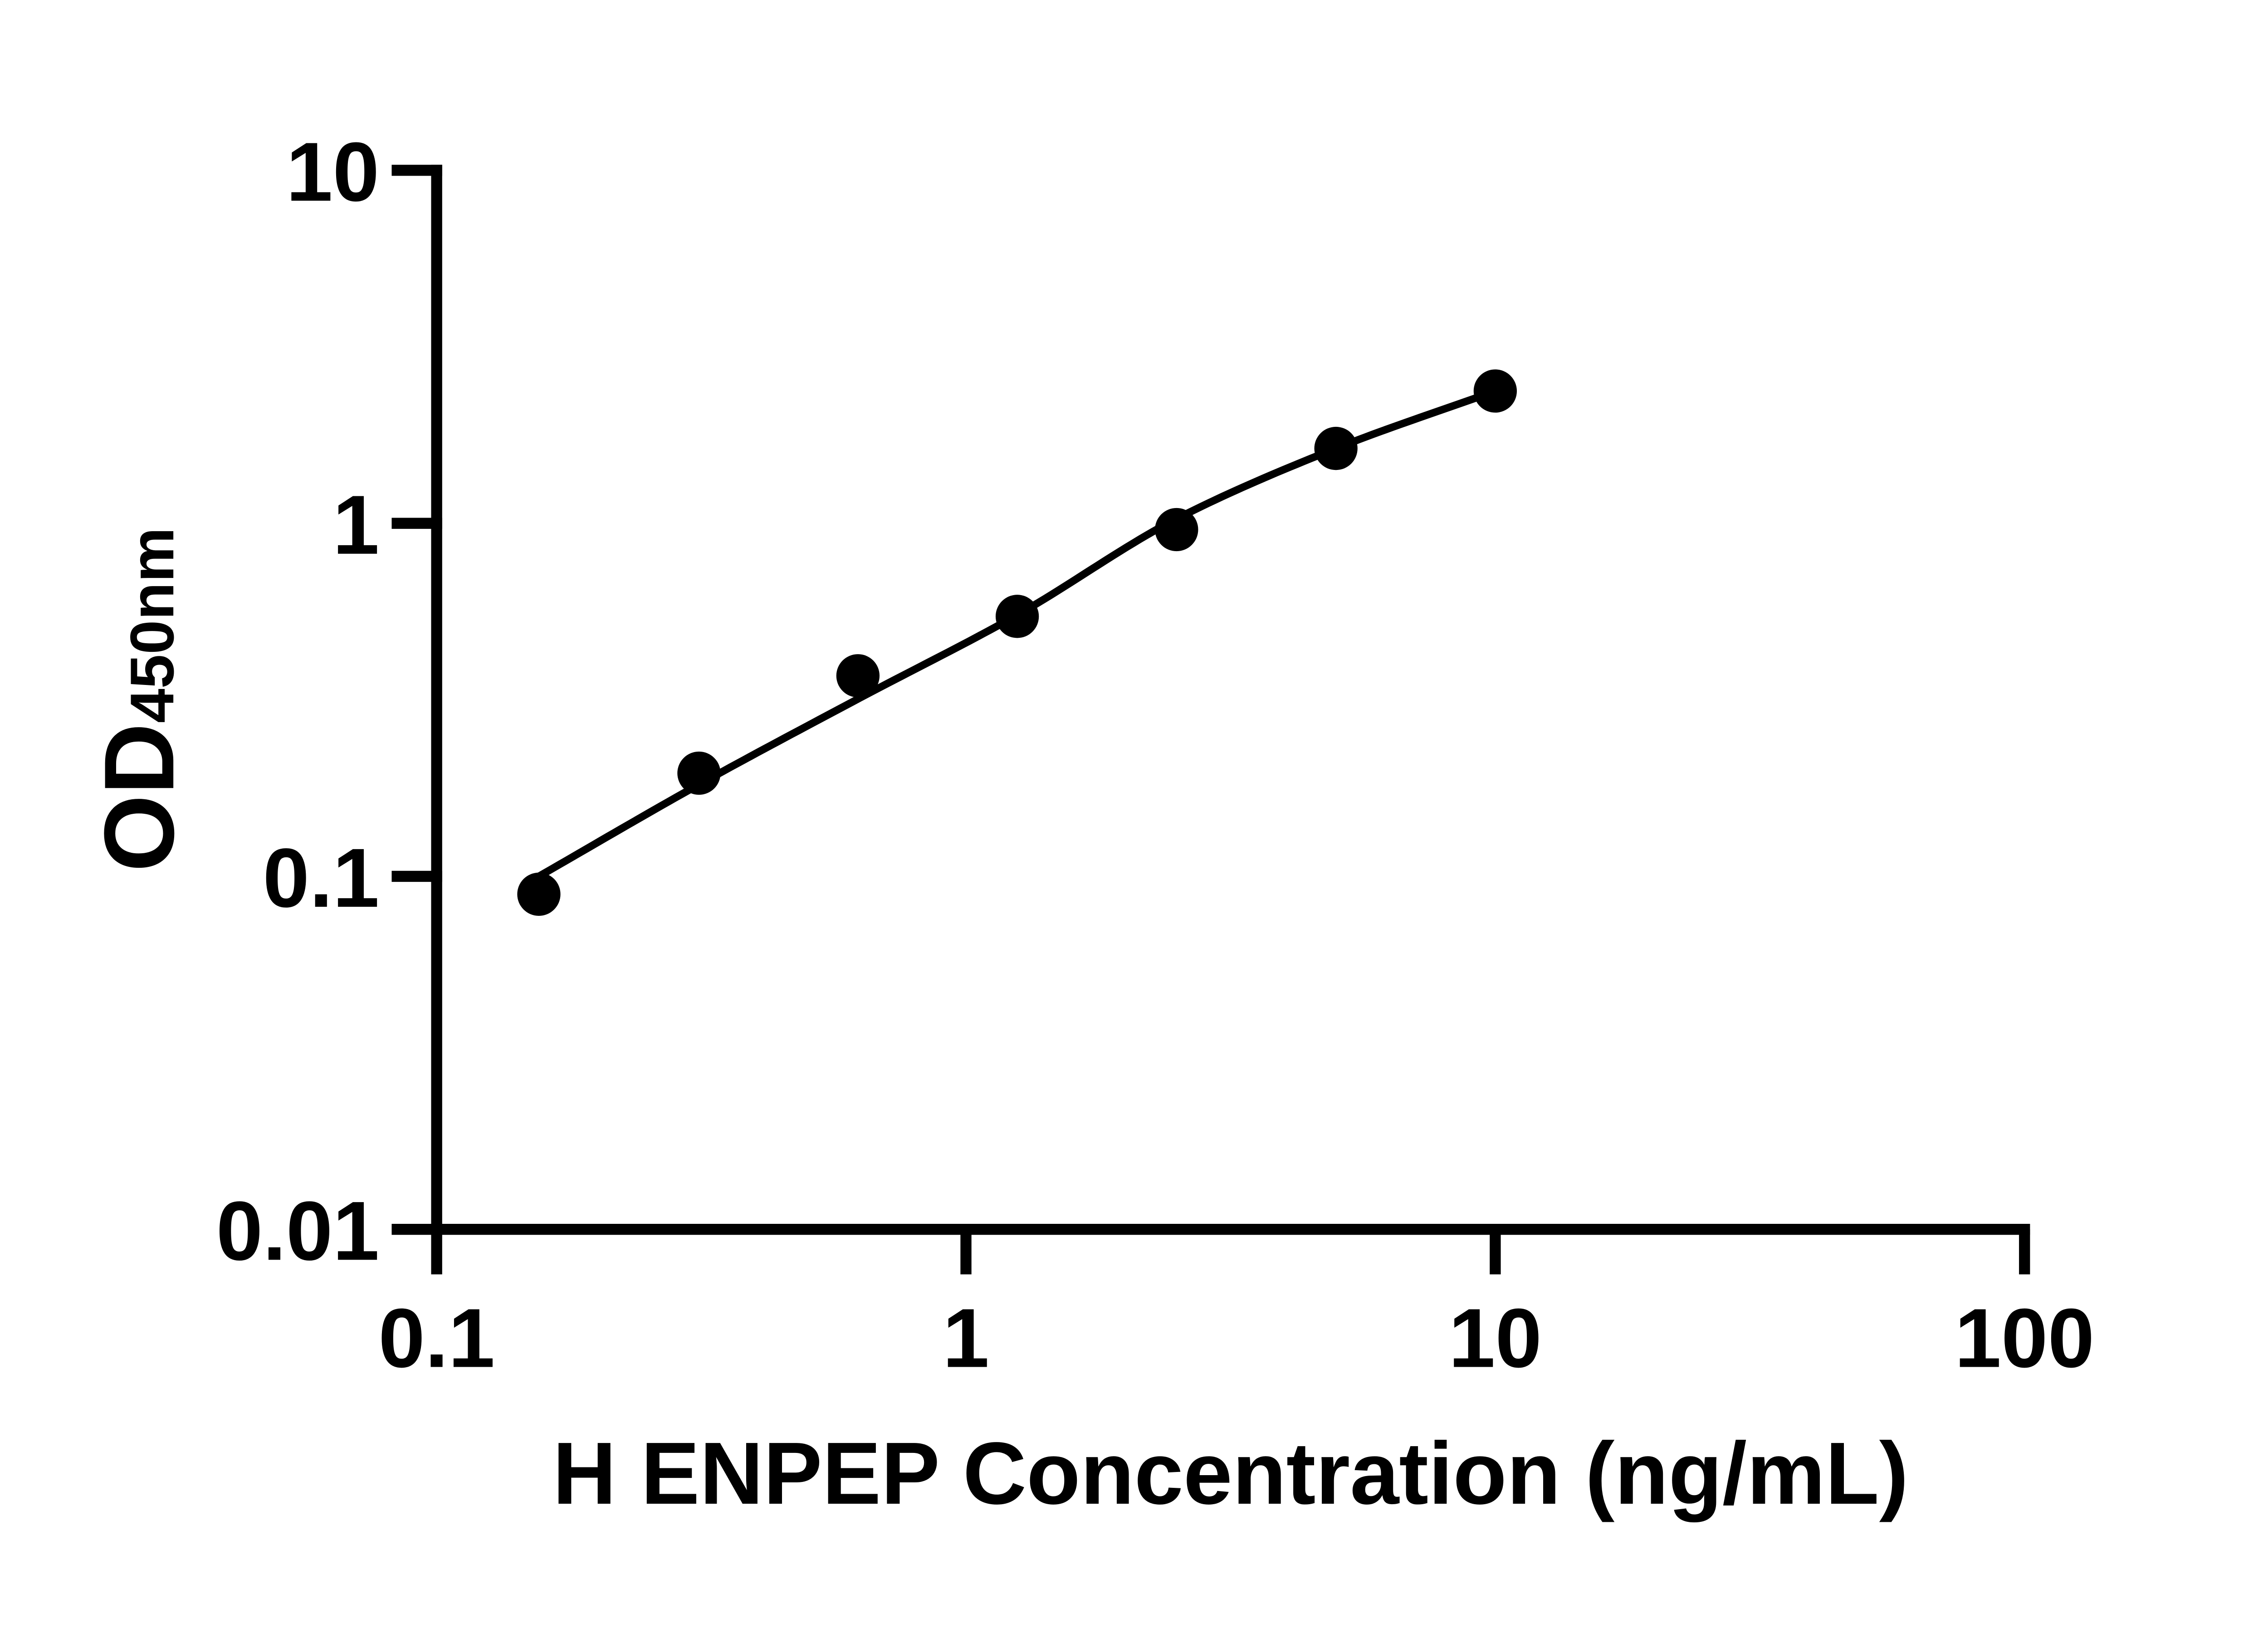 The width and height of the screenshot is (2268, 1633). What do you see at coordinates (966, 1338) in the screenshot?
I see `x-tick-label: 1` at bounding box center [966, 1338].